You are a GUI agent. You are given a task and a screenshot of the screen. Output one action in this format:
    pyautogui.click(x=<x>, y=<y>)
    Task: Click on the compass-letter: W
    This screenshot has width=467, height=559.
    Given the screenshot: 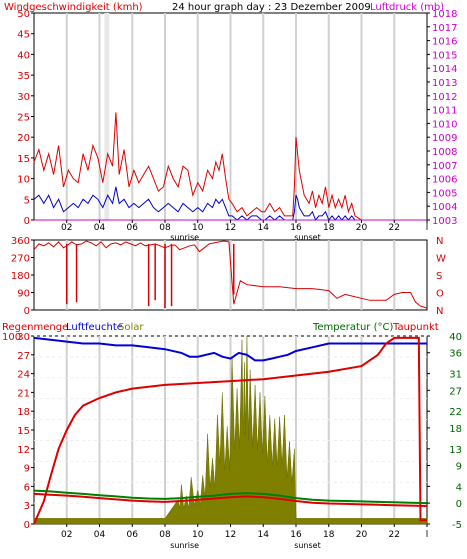 What is the action you would take?
    pyautogui.click(x=441, y=259)
    